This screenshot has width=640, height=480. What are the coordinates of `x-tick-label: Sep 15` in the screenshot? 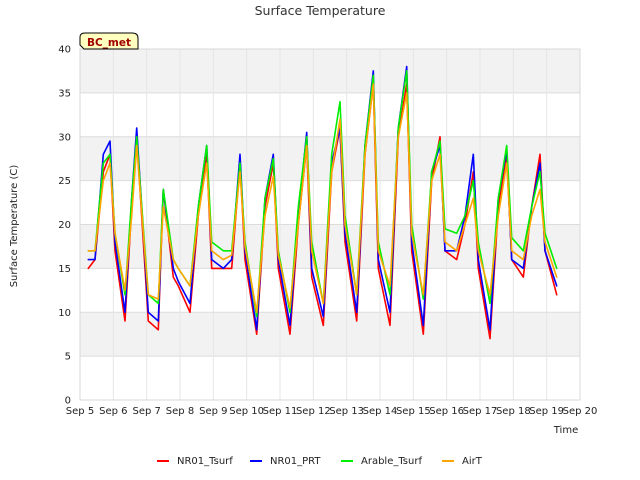 It's located at (413, 411).